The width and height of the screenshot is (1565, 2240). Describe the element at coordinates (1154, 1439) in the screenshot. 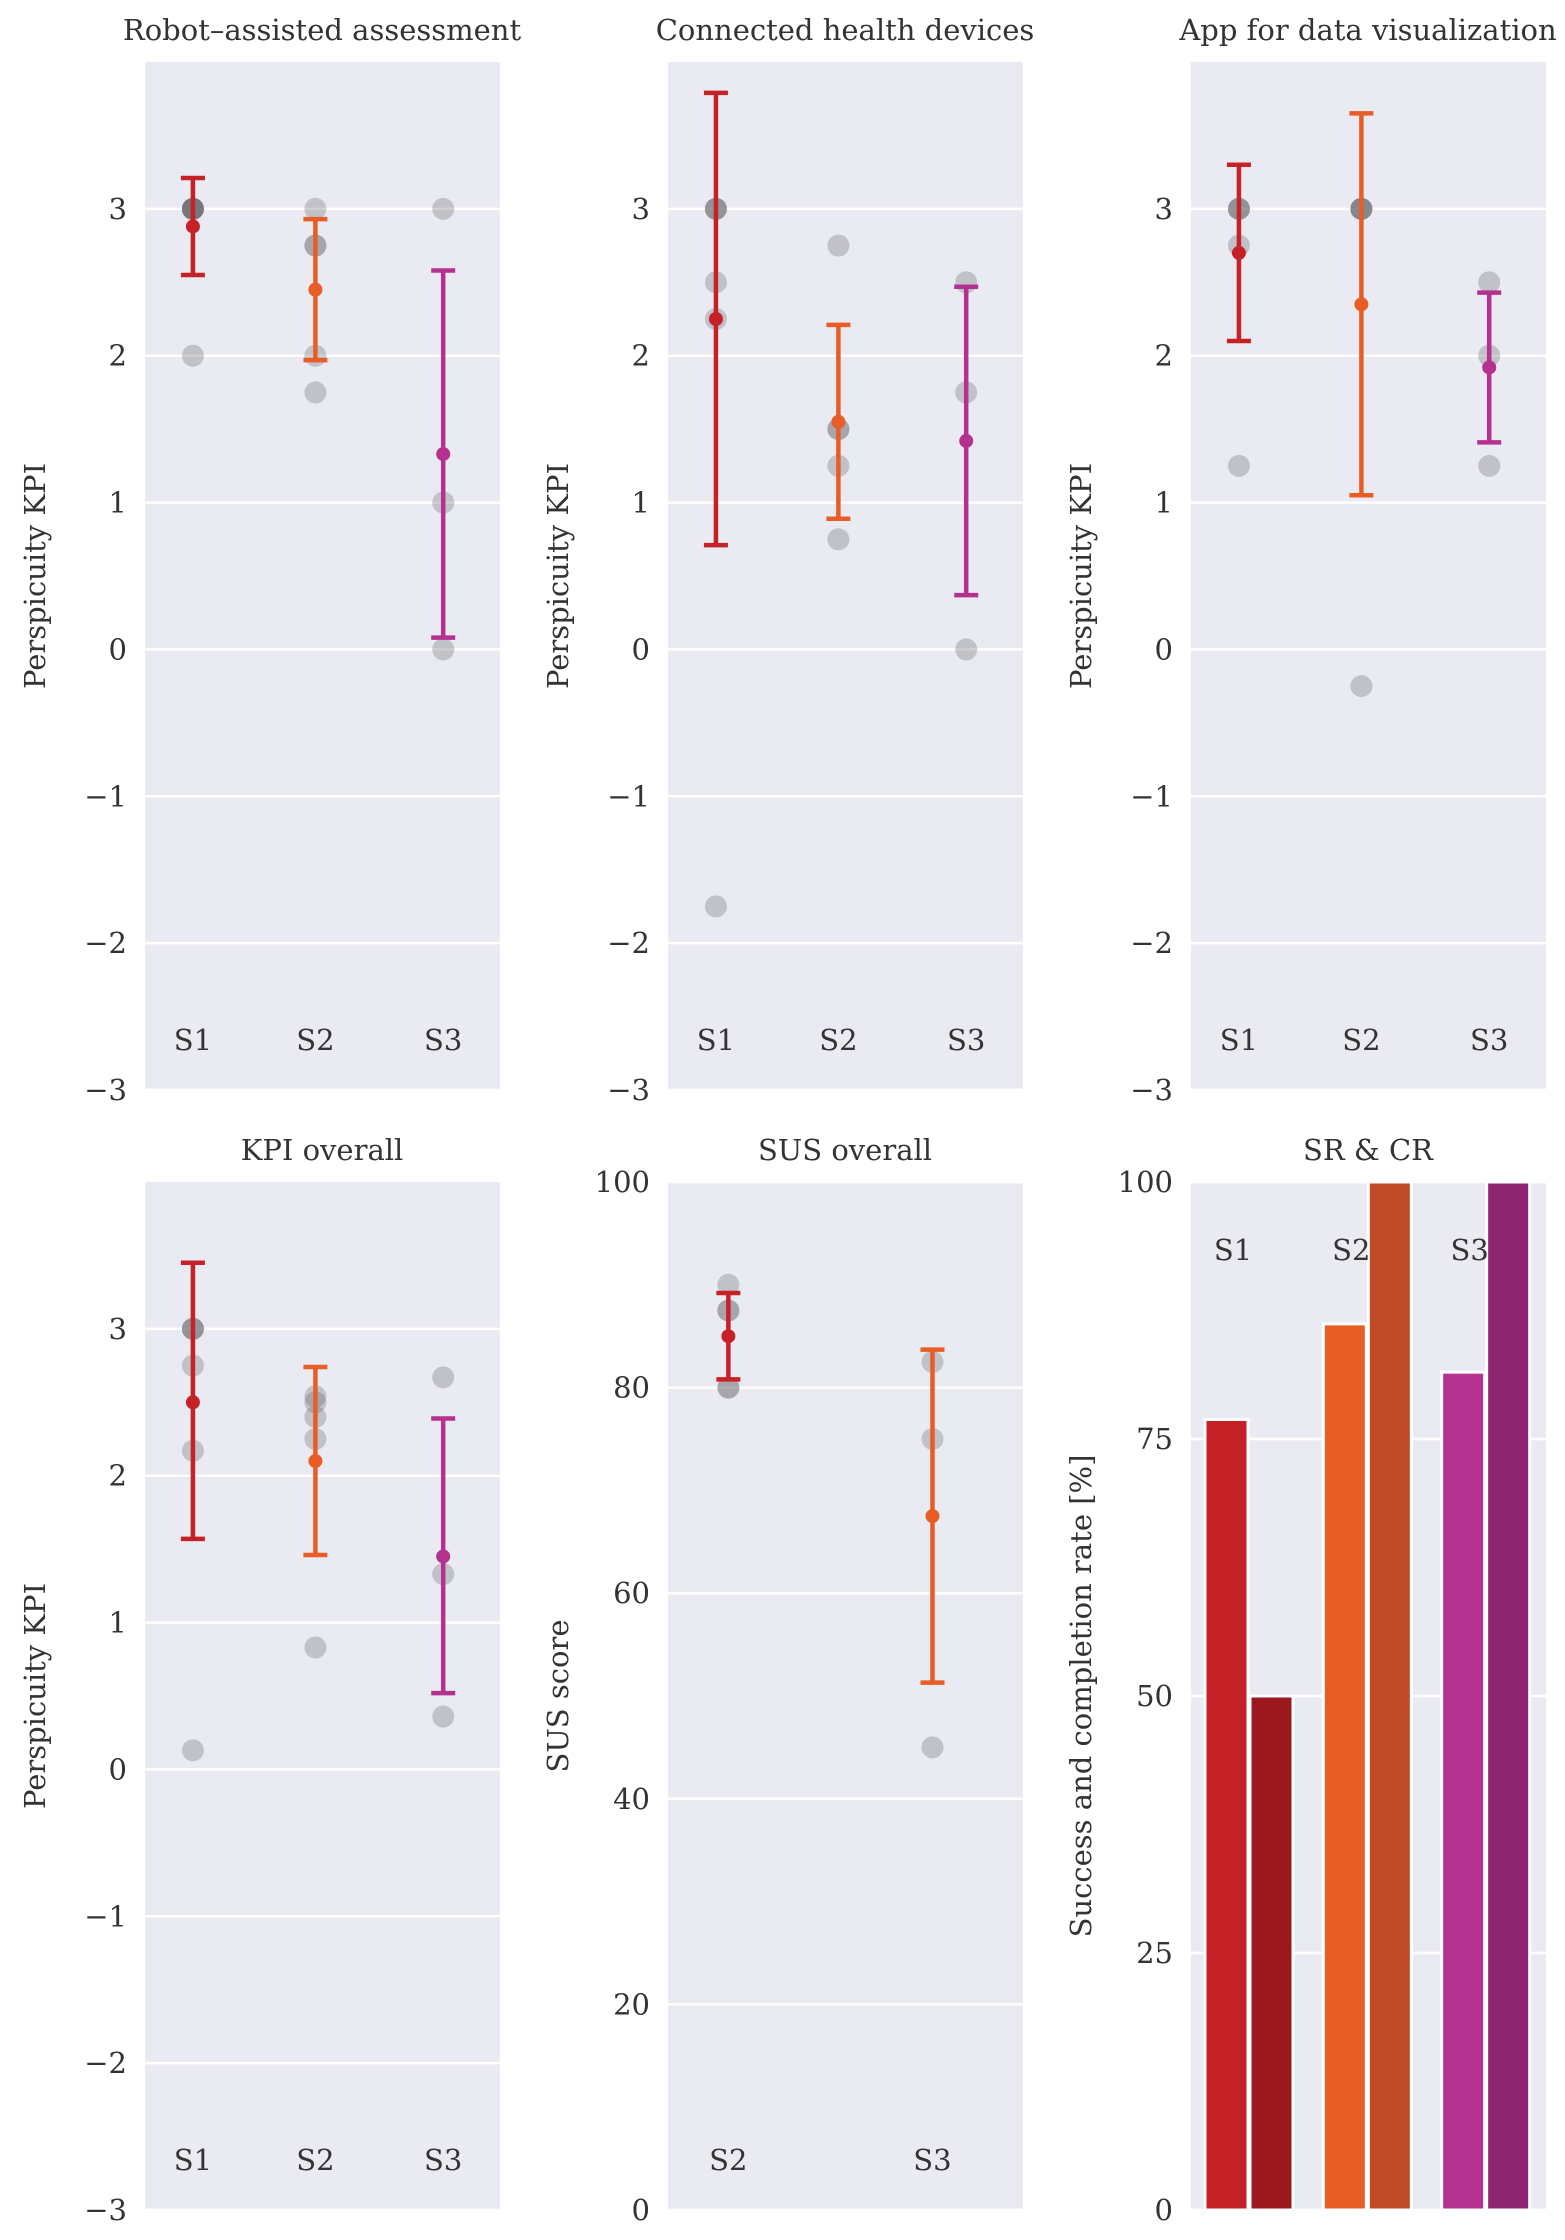

I see `y-tick-label: 75` at that location.